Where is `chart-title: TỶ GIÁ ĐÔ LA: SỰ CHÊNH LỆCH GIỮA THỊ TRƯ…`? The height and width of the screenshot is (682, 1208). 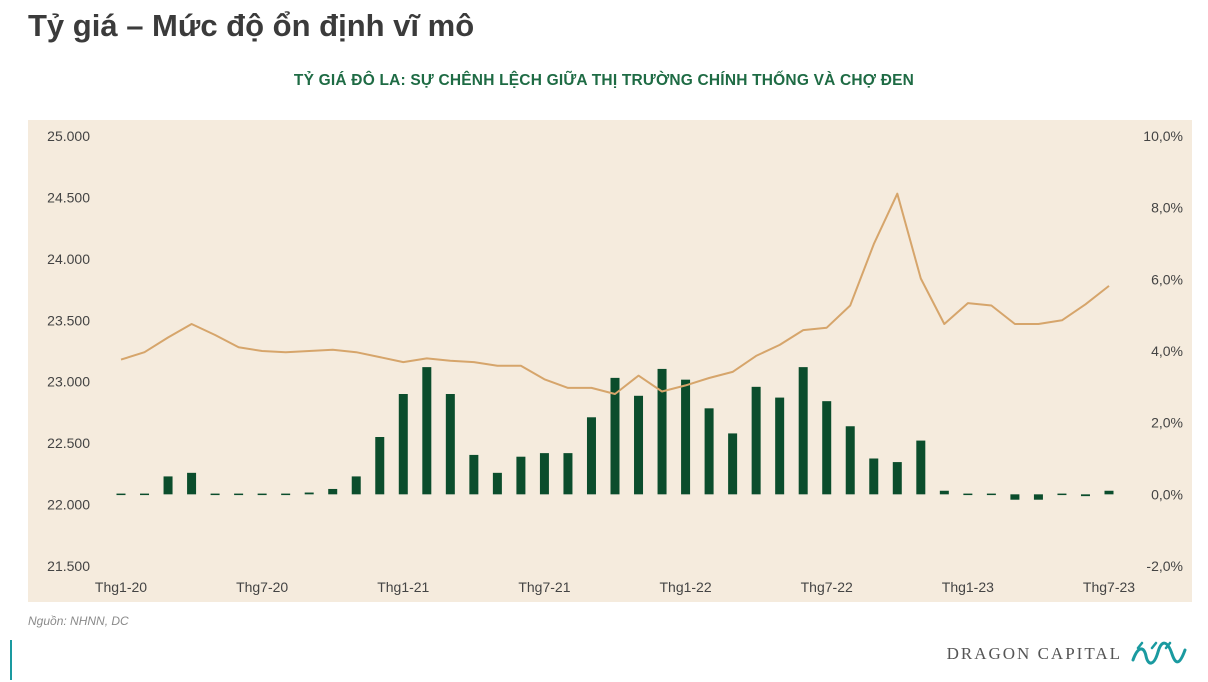 chart-title: TỶ GIÁ ĐÔ LA: SỰ CHÊNH LỆCH GIỮA THỊ TRƯ… is located at coordinates (604, 80).